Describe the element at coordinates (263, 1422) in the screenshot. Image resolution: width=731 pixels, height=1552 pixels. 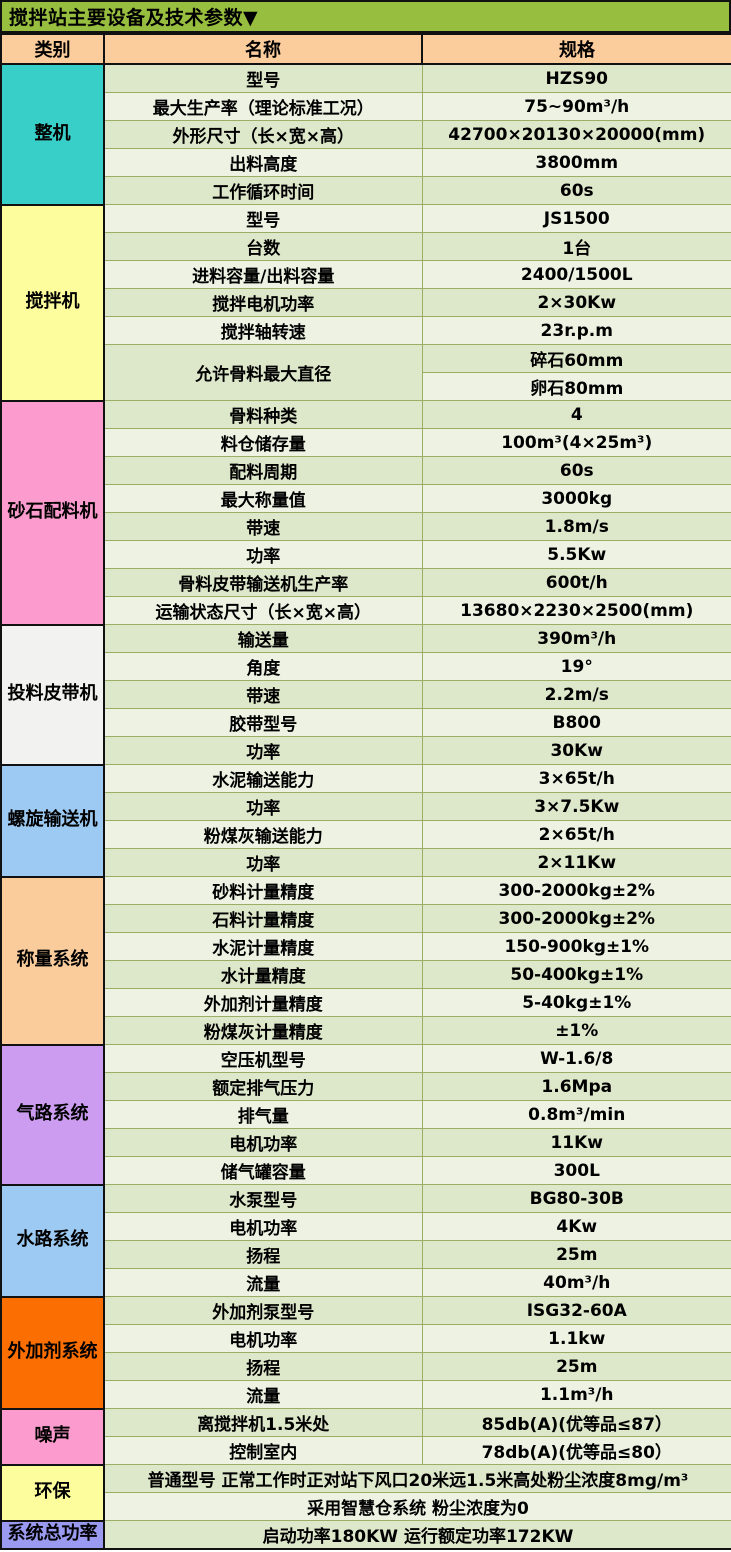
I see `param-name-cell: 离搅拌机1.5米处` at that location.